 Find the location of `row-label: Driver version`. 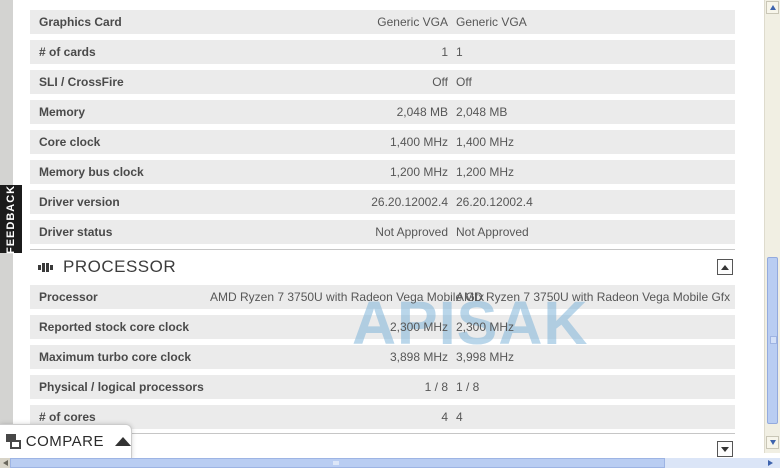

row-label: Driver version is located at coordinates (79, 202).